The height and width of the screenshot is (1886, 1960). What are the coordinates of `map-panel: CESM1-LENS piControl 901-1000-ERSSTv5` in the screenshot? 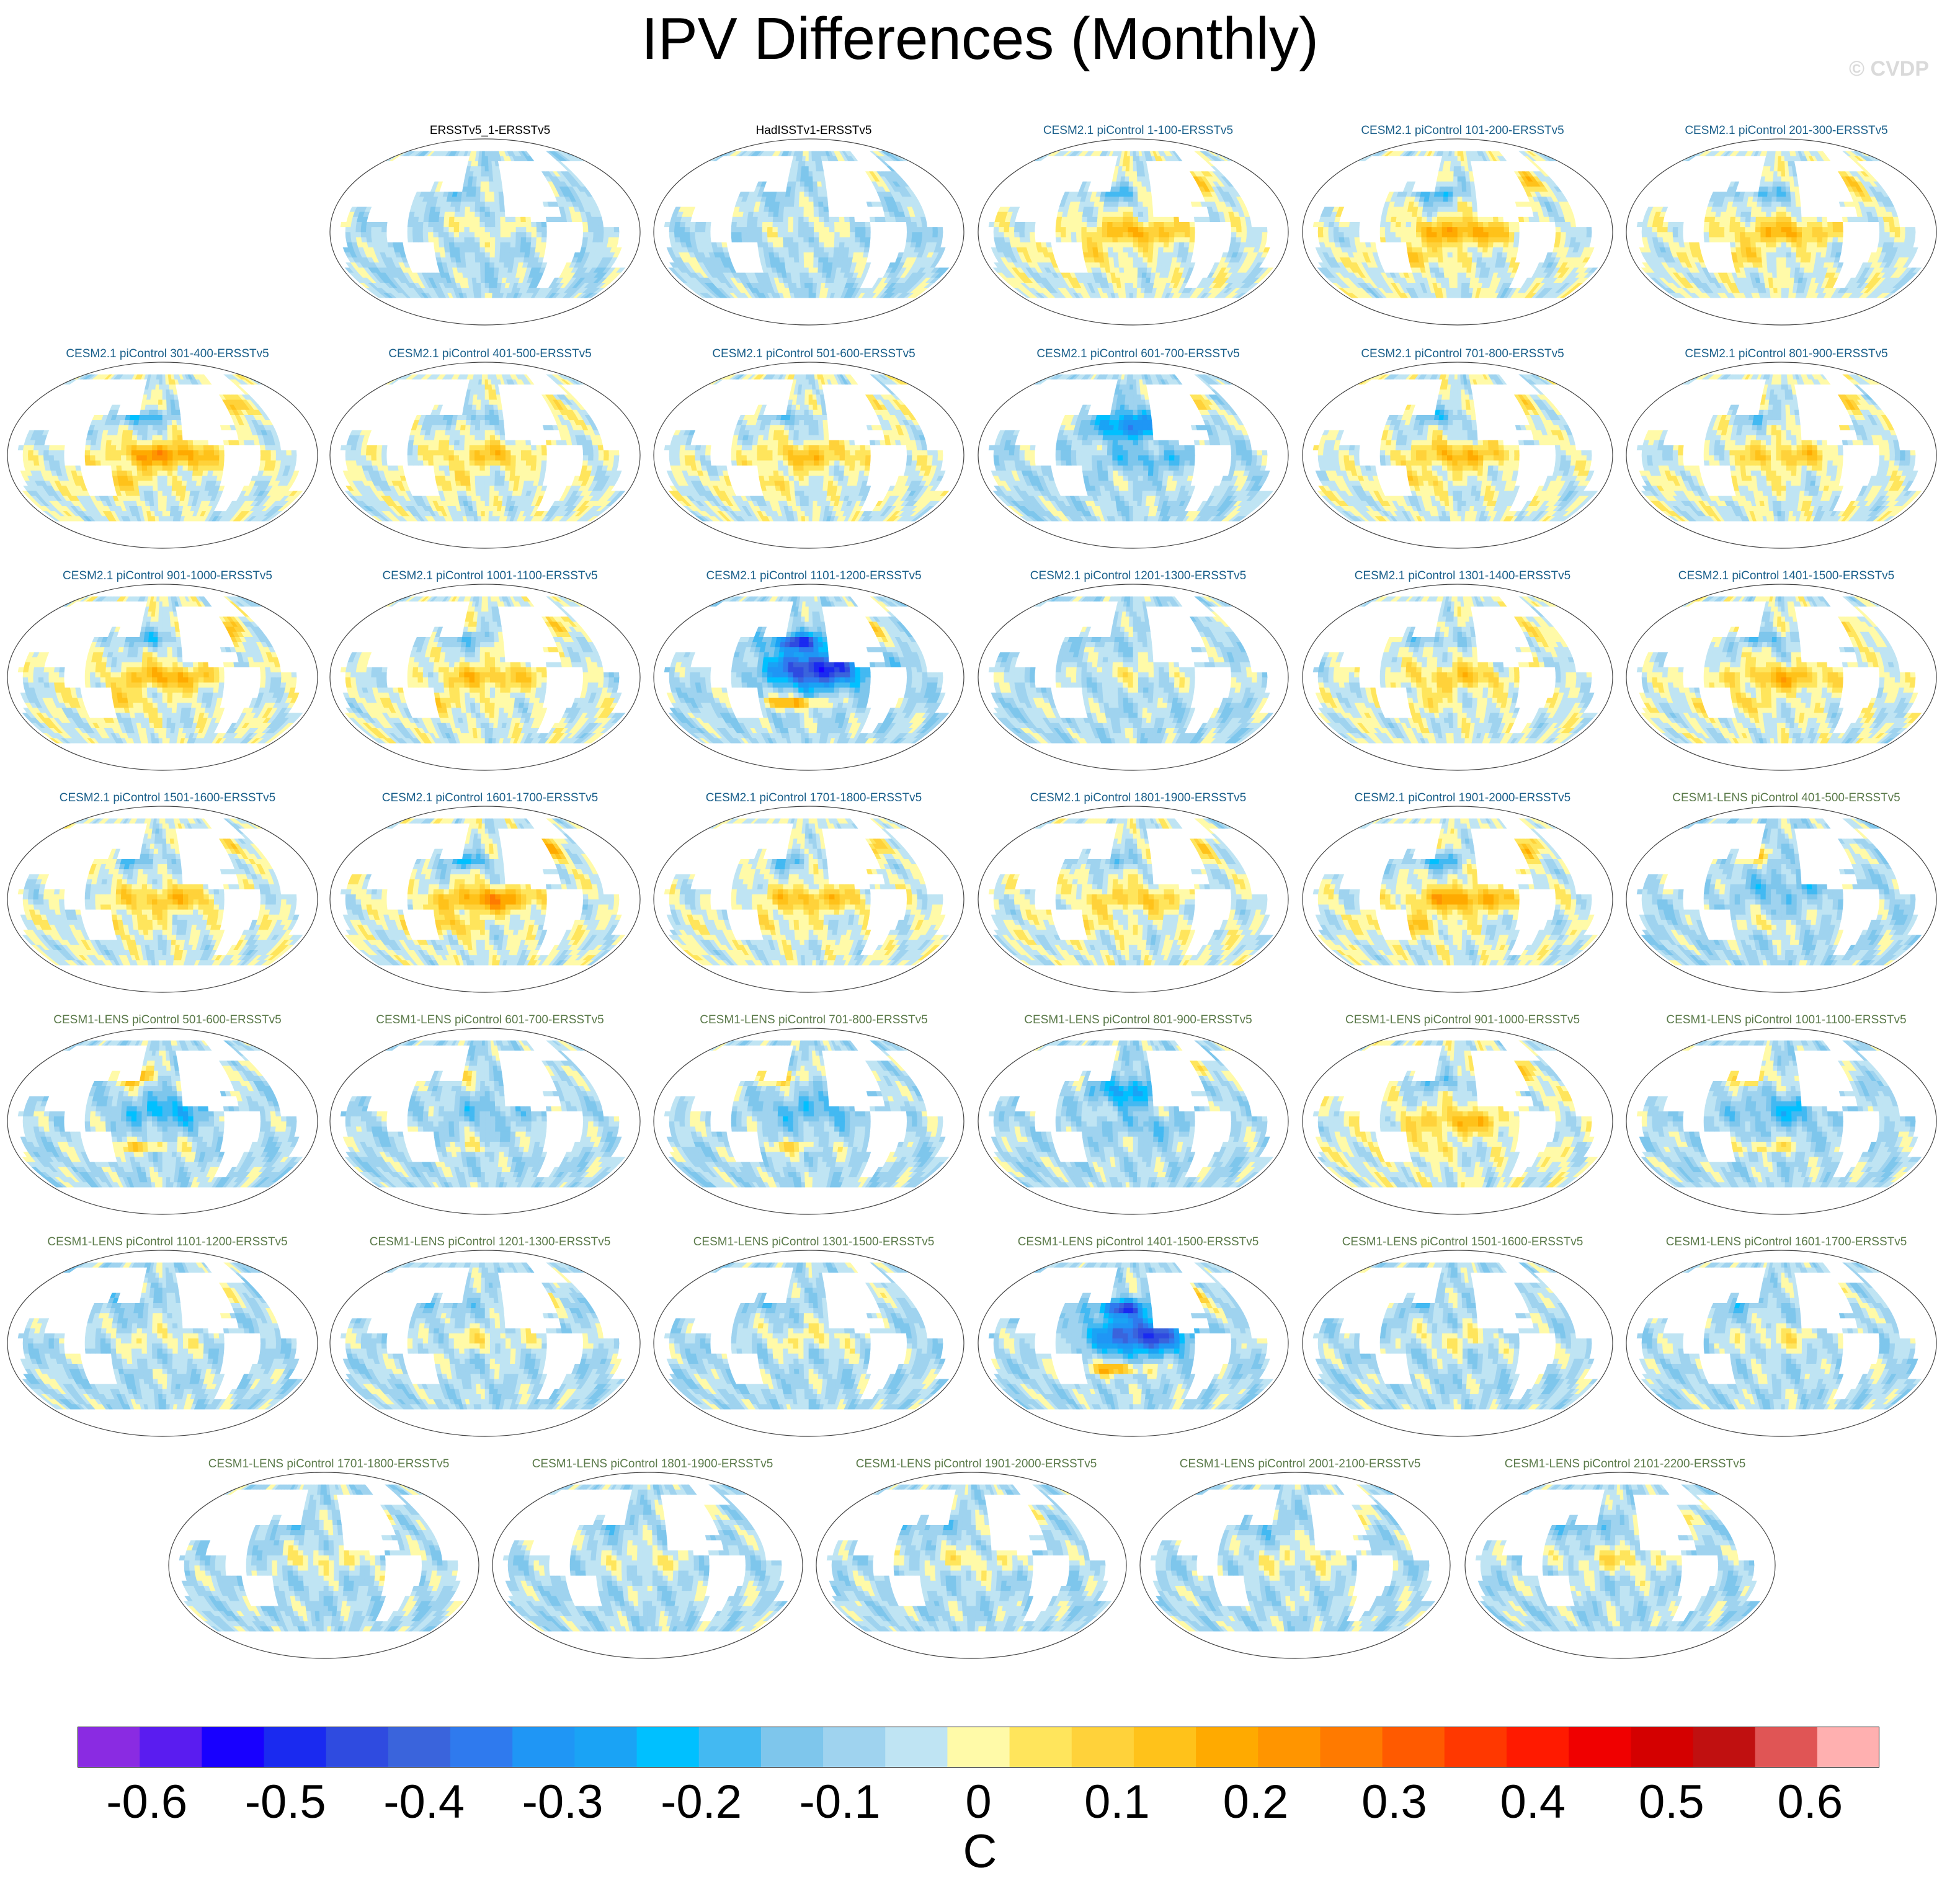 It's located at (1462, 1125).